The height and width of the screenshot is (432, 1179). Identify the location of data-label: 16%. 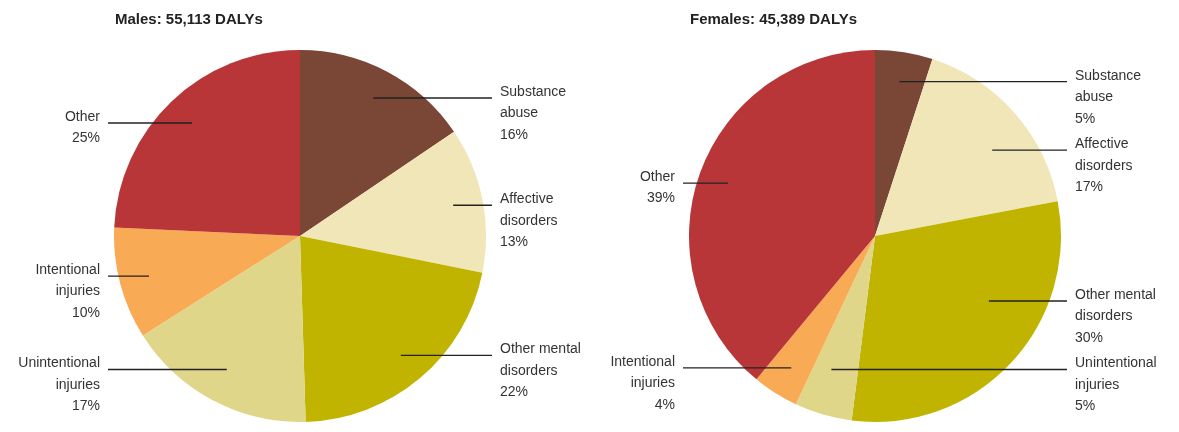
(514, 133).